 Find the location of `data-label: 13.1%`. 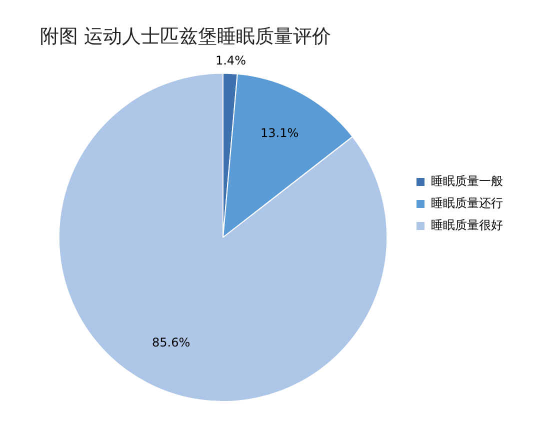

data-label: 13.1% is located at coordinates (279, 133).